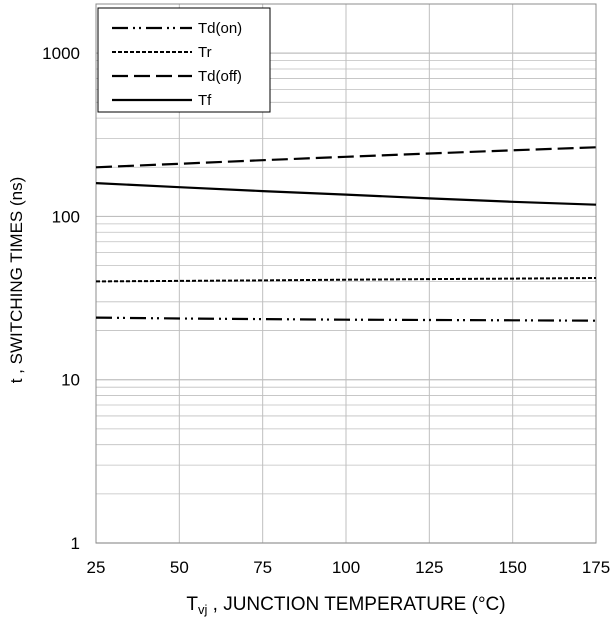 The width and height of the screenshot is (616, 628). I want to click on legend-box, so click(184, 60).